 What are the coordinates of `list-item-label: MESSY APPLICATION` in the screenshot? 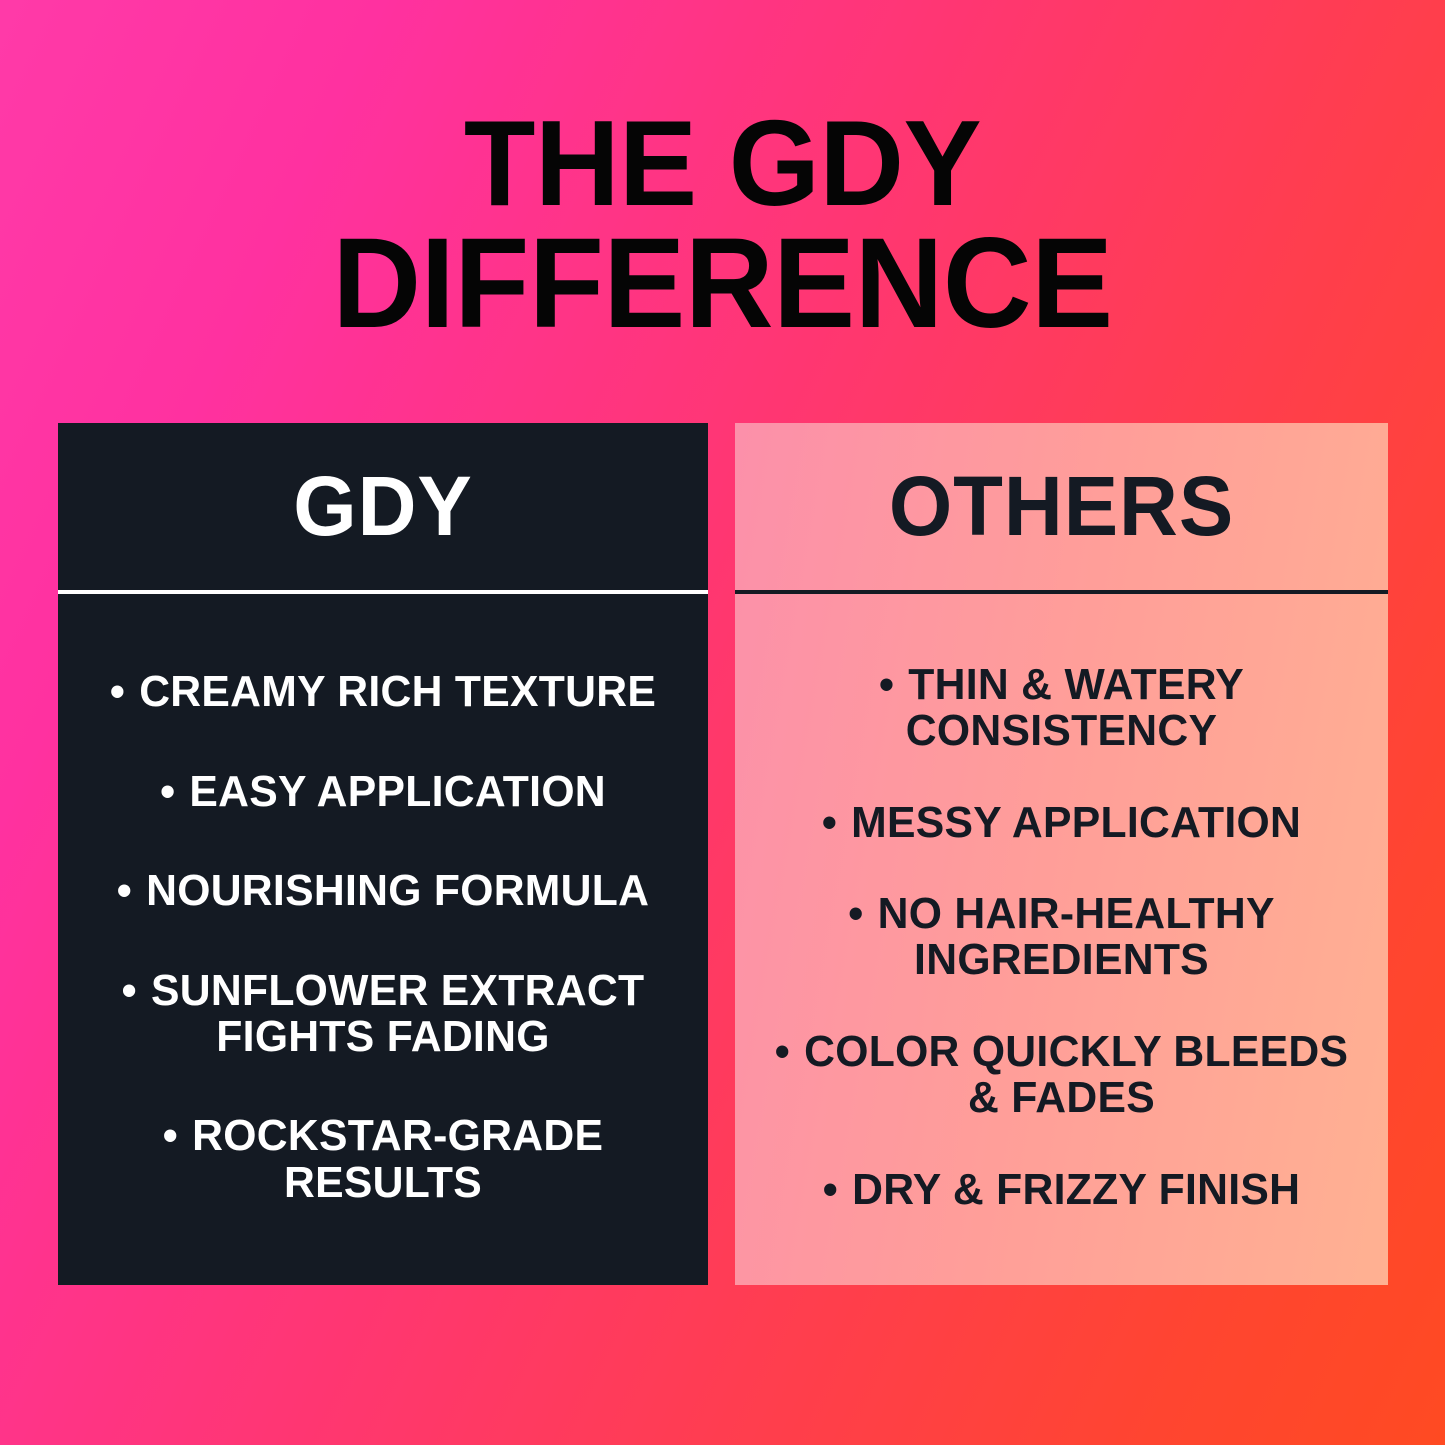 It's located at (1076, 822).